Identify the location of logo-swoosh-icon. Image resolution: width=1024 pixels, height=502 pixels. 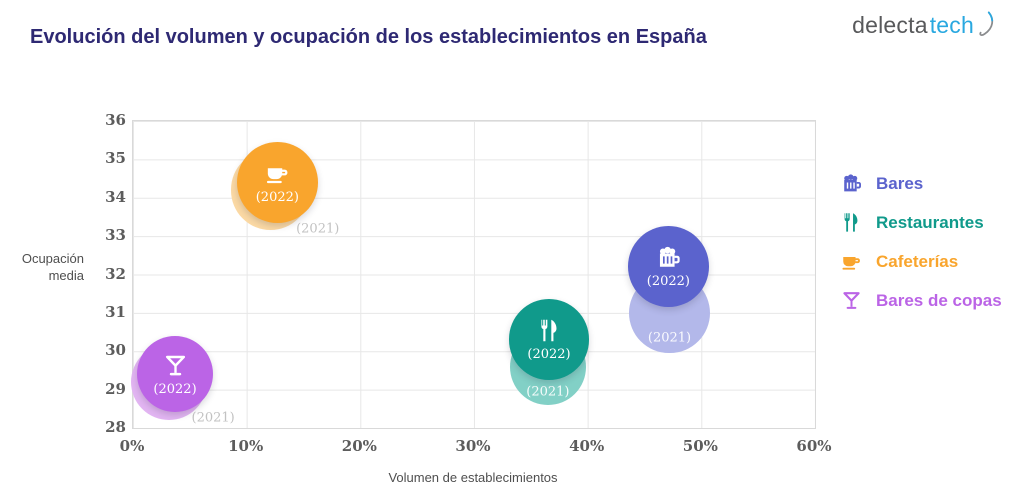
(986, 23).